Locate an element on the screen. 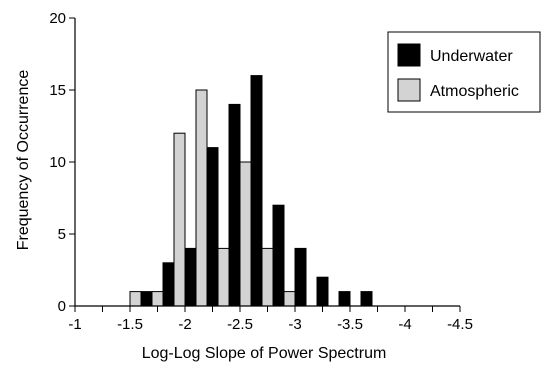 Image resolution: width=544 pixels, height=368 pixels. y-tick-label: 0 is located at coordinates (62, 306).